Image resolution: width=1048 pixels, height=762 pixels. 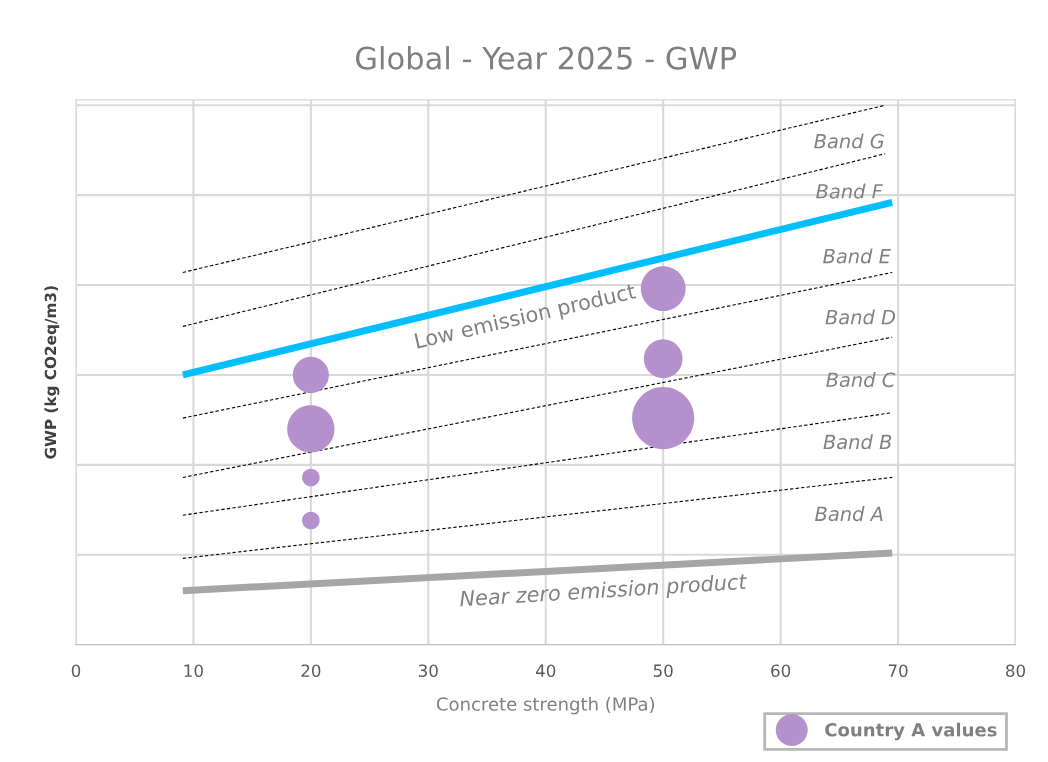 What do you see at coordinates (545, 670) in the screenshot?
I see `x-tick-label: 40` at bounding box center [545, 670].